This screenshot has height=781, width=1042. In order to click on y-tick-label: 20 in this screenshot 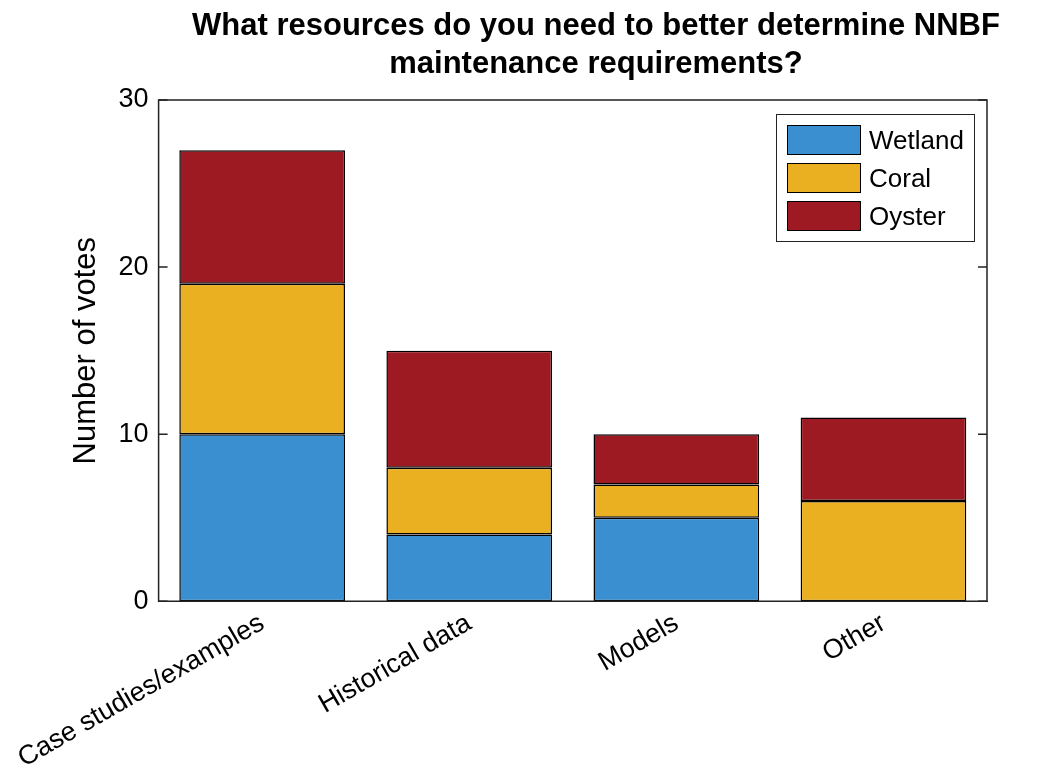, I will do `click(133, 265)`.